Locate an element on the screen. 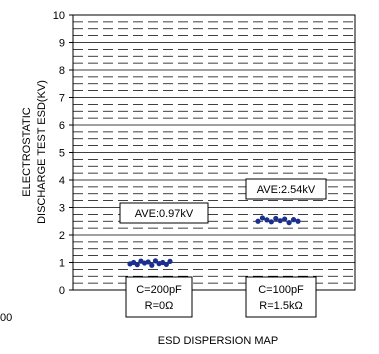  condition-resistance: R=1.5kΩ is located at coordinates (280, 306).